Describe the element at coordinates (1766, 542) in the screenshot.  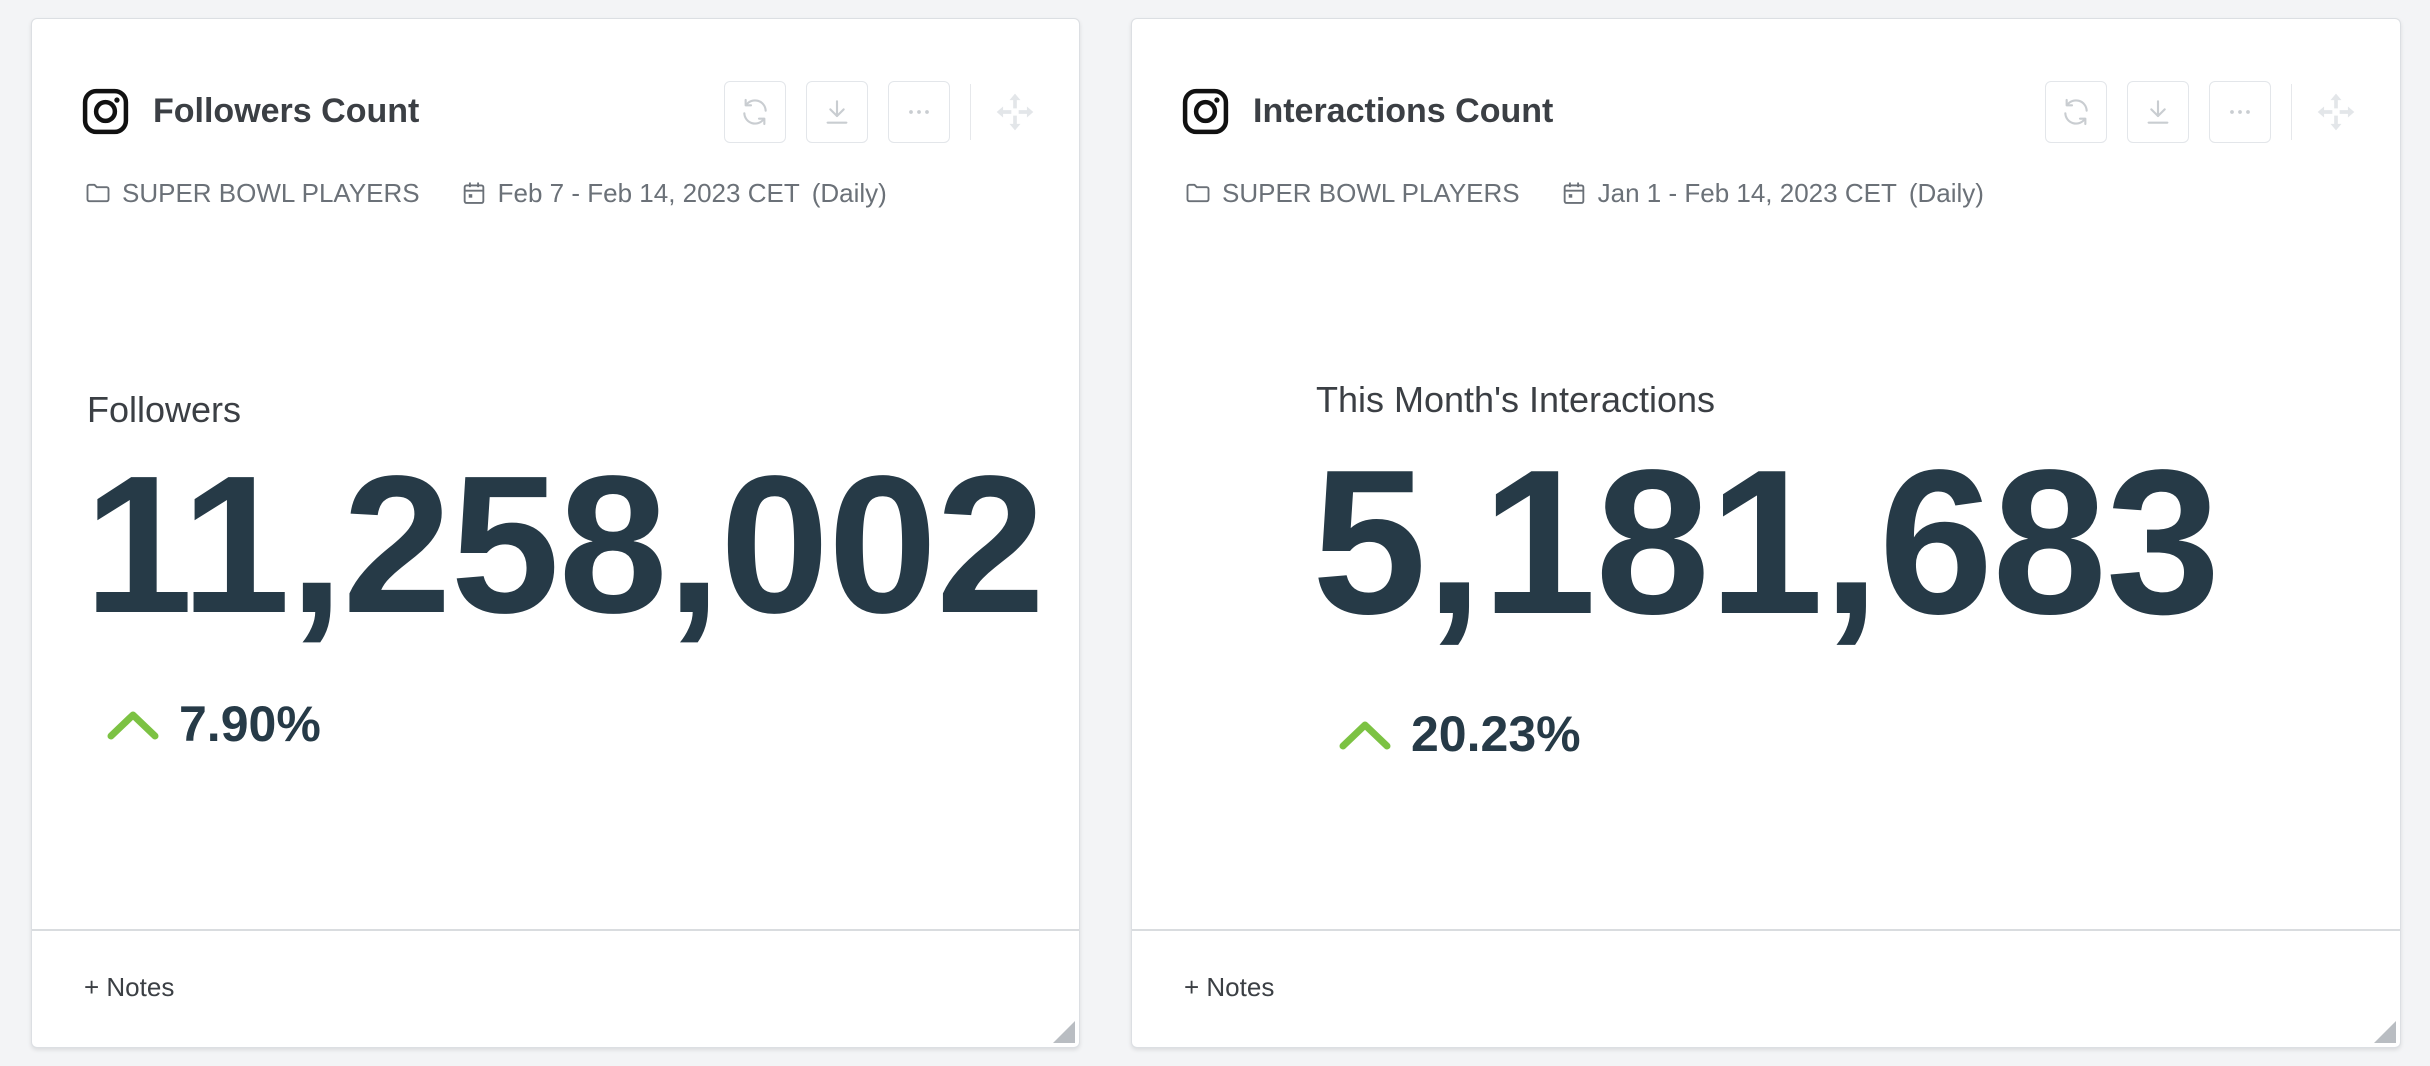
I see `metric-value: 5,181,683` at that location.